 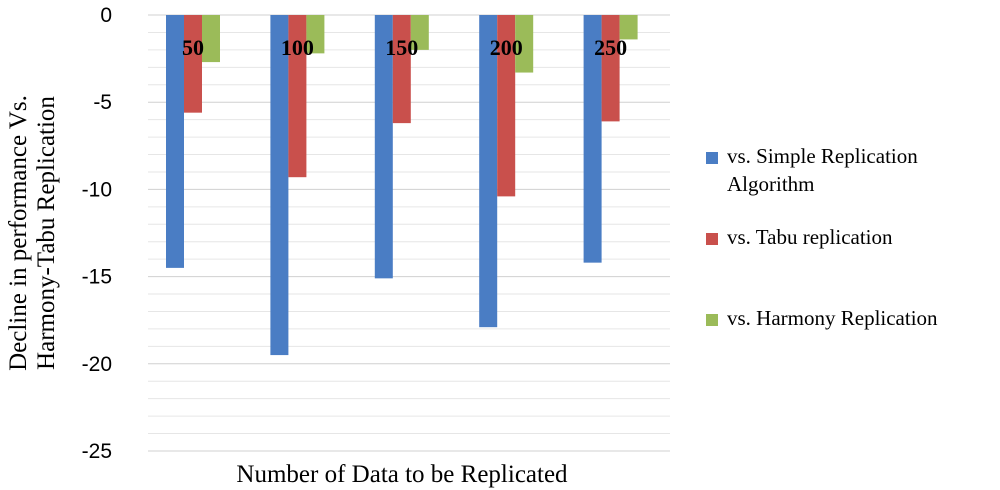 I want to click on x-axis-title: Number of Data to be Replicated, so click(x=402, y=474).